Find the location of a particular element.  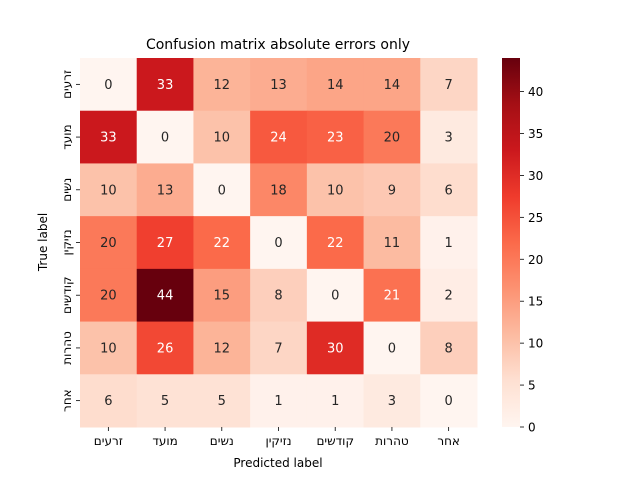

y-tick-label: אחר is located at coordinates (67, 400).